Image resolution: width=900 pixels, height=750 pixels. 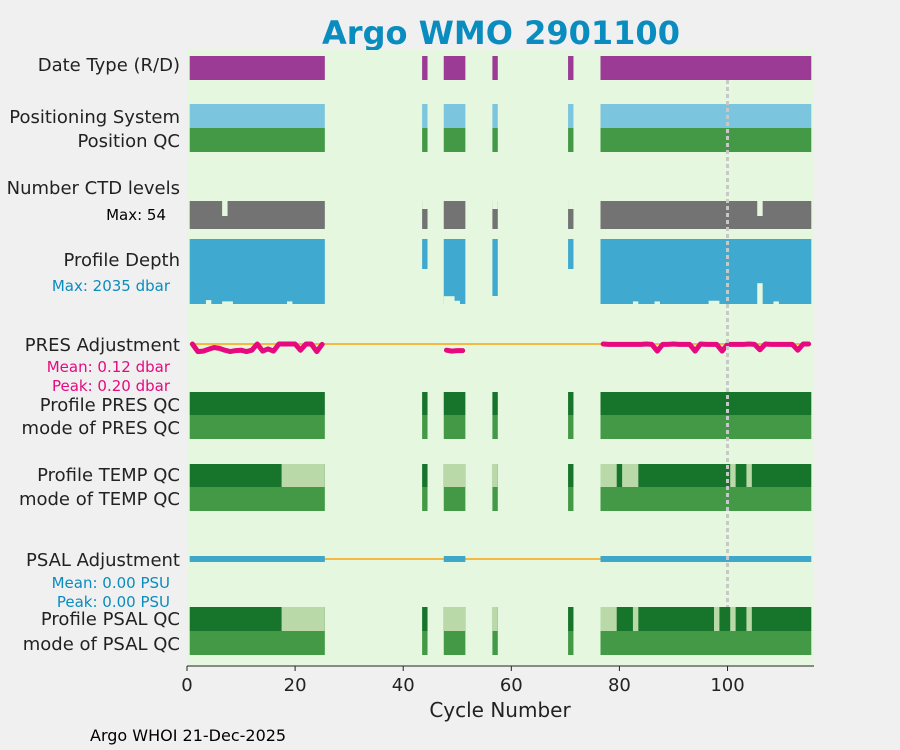 I want to click on pres-peak-label: Peak: 0.20 dbar, so click(x=111, y=386).